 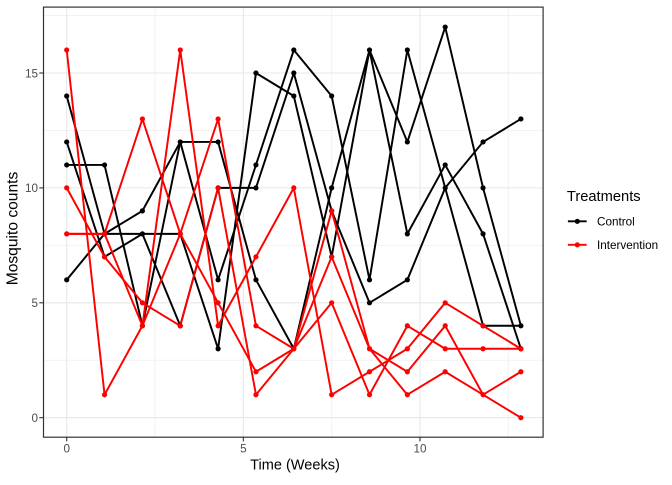 I want to click on svg-text: Time (Weeks), so click(x=295, y=465).